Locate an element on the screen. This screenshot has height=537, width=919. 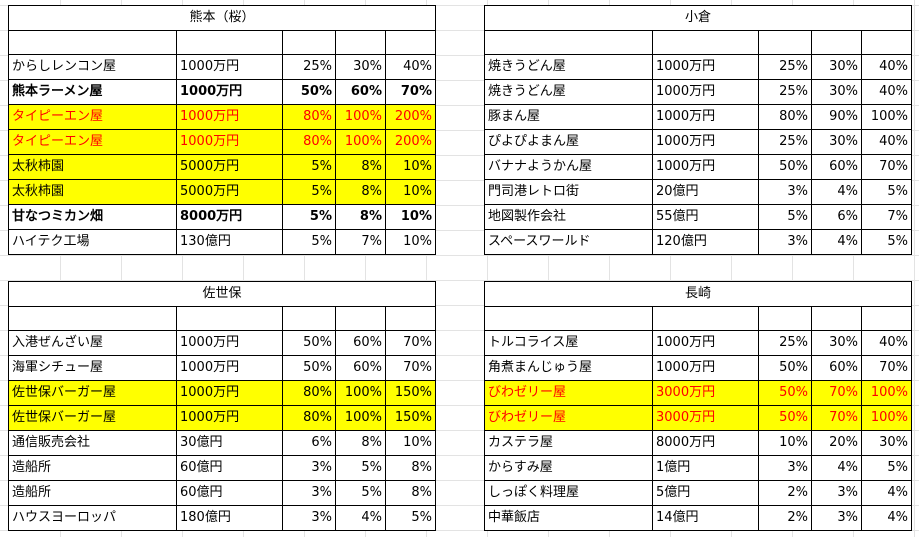
shop-name-cell: 佐世保バーガー屋 is located at coordinates (92, 418).